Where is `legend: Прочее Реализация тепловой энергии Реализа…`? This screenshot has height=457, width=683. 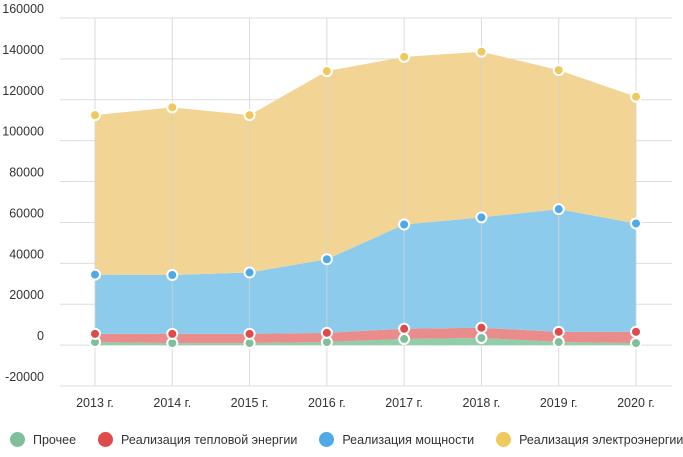
legend: Прочее Реализация тепловой энергии Реализа… is located at coordinates (346, 439).